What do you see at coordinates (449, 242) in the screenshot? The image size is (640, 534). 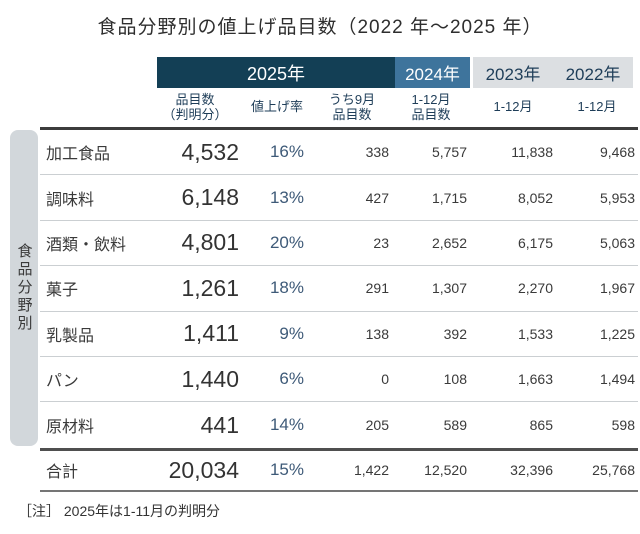 I see `cell-2024: 2,652` at bounding box center [449, 242].